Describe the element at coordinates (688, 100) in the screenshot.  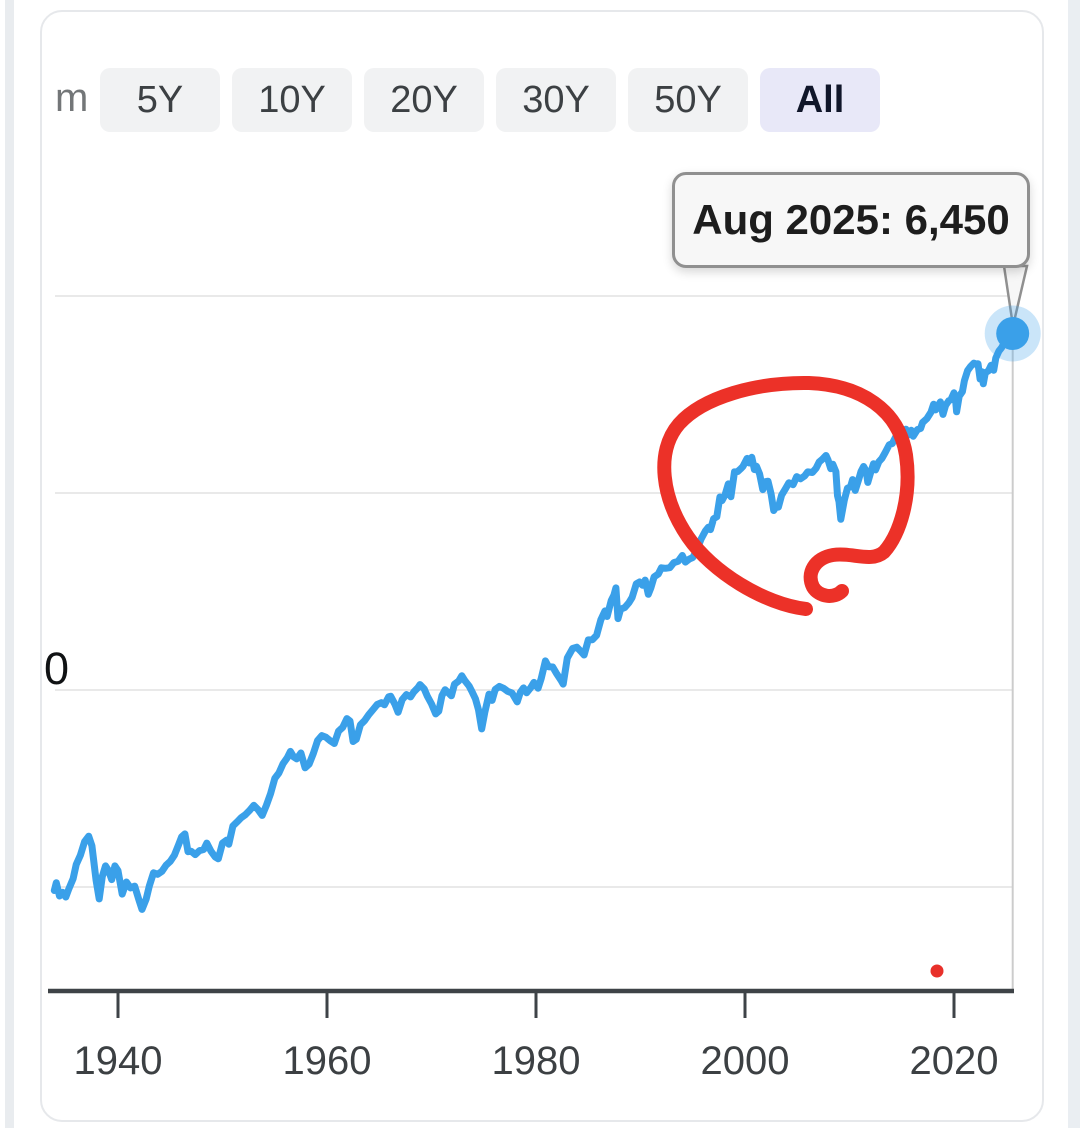
I see `range-button-50y: 50Y` at that location.